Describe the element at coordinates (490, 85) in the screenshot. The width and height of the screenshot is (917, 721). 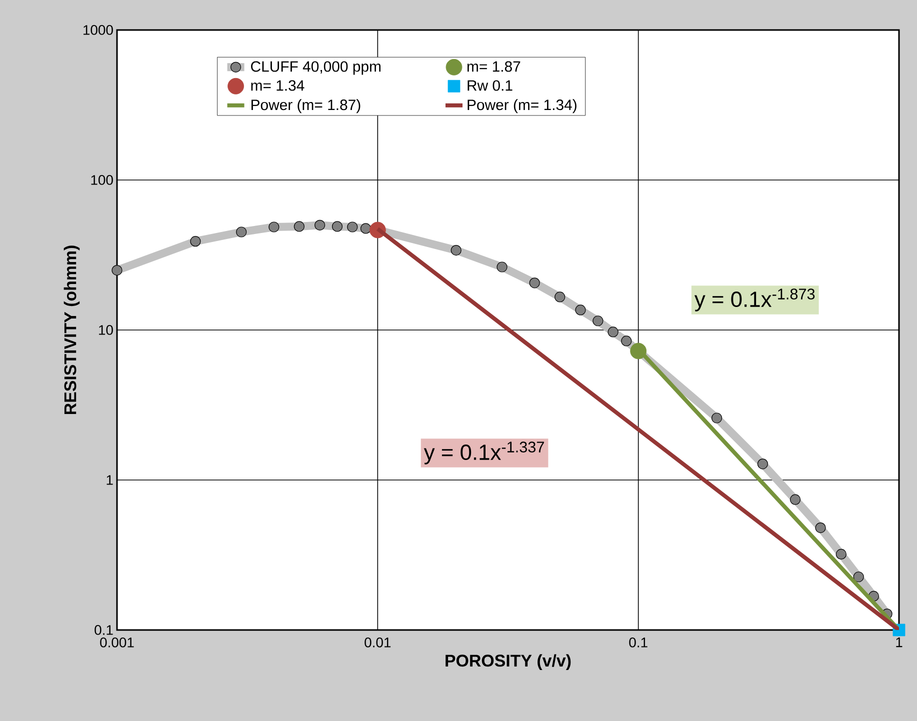
I see `legend-label: Rw 0.1` at that location.